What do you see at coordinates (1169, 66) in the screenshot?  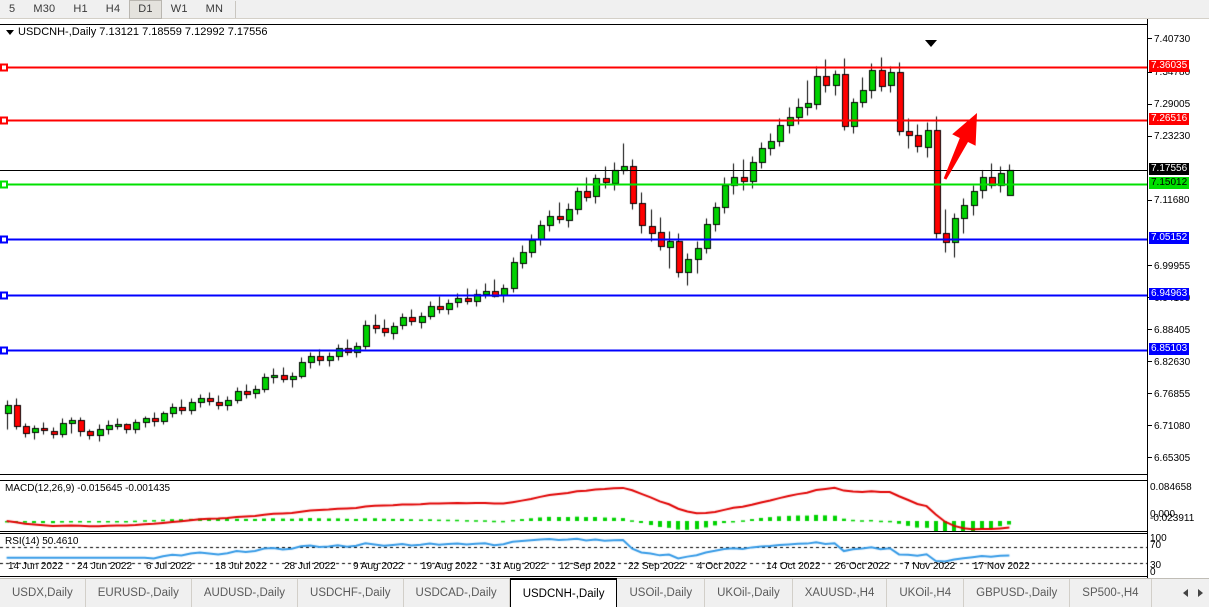 I see `price-axis-badge-resistance: 7.36035` at bounding box center [1169, 66].